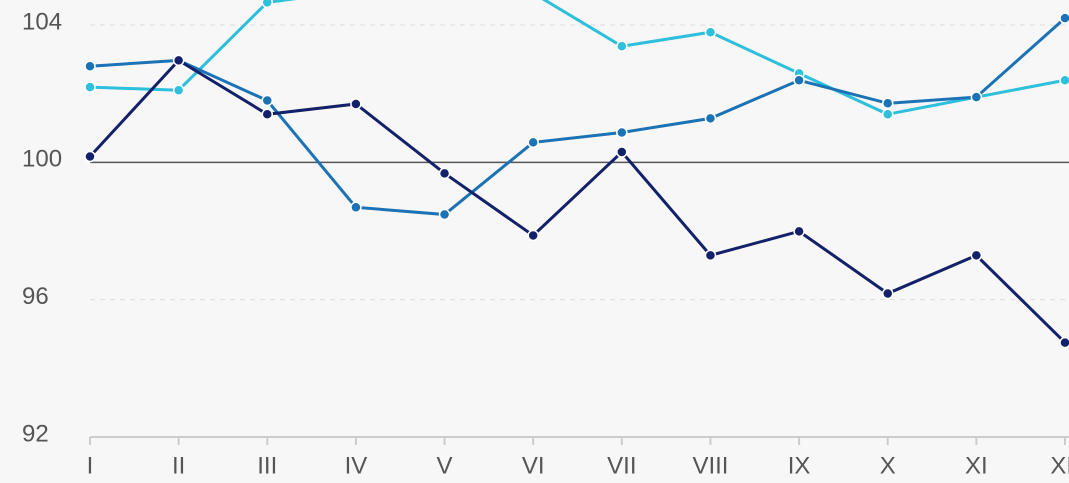  Describe the element at coordinates (178, 465) in the screenshot. I see `x-tick-label: II` at that location.